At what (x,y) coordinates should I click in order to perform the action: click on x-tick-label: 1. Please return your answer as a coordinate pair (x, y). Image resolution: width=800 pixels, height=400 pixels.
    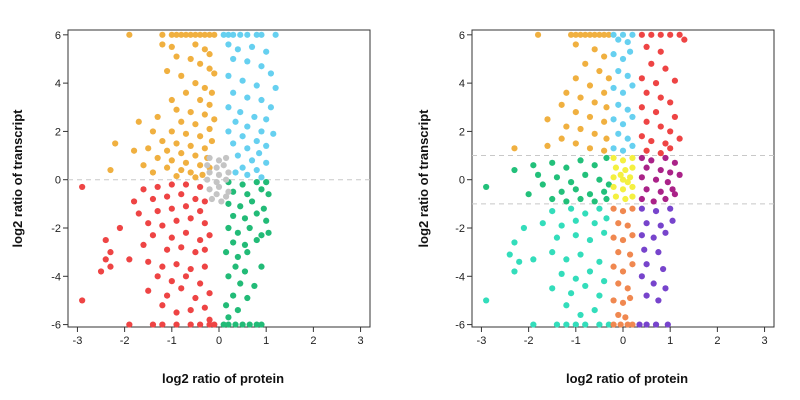
    Looking at the image, I should click on (266, 341).